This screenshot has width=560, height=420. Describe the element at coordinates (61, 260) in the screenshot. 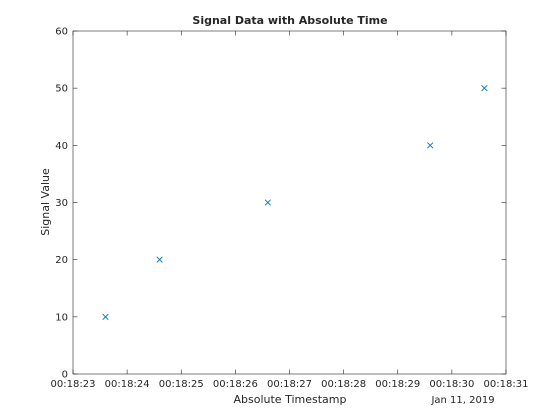

I see `y-tick-label: 20` at that location.